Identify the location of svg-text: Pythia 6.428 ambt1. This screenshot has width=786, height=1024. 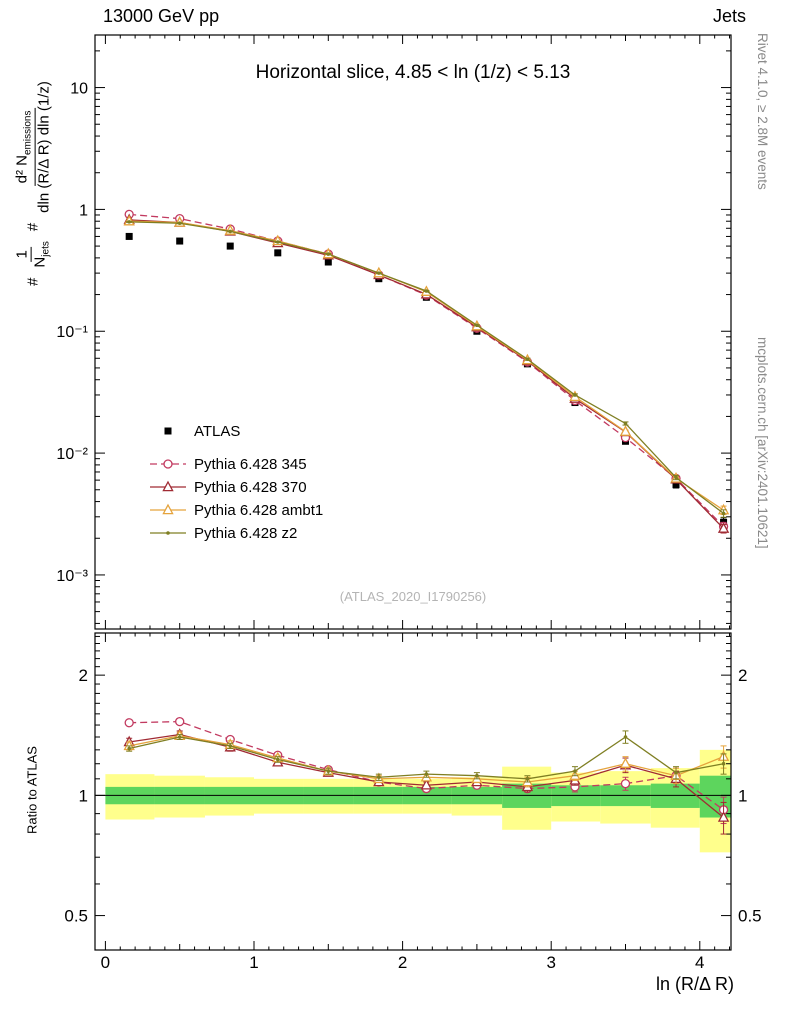
(258, 510).